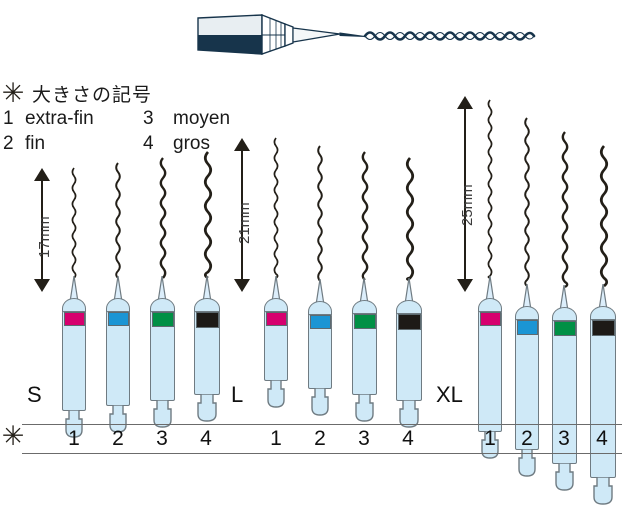  I want to click on dimension-label-21mm: 21mm, so click(244, 223).